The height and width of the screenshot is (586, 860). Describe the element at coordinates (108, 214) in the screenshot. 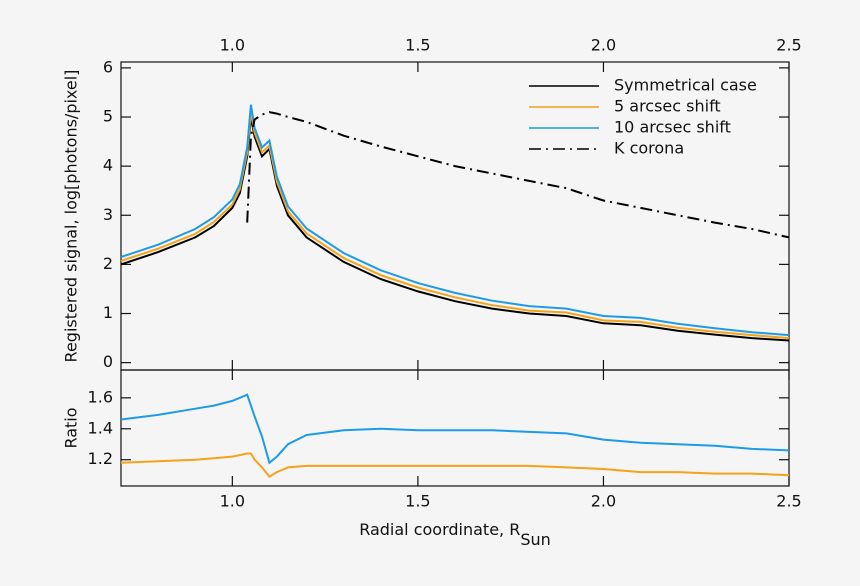

I see `y-tick-label: 3` at that location.